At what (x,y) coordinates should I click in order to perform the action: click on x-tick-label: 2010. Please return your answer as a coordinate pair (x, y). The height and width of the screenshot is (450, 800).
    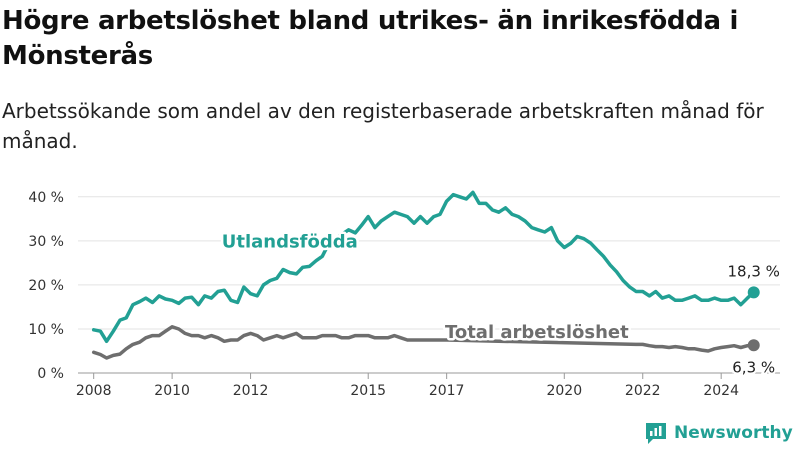
    Looking at the image, I should click on (172, 391).